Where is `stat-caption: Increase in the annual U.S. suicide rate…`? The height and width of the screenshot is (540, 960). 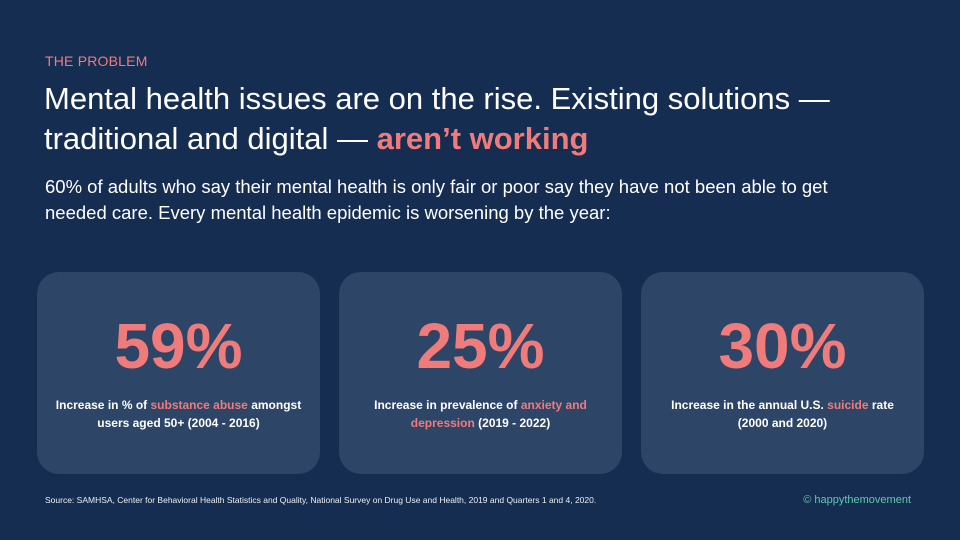
stat-caption: Increase in the annual U.S. suicide rate… is located at coordinates (783, 414).